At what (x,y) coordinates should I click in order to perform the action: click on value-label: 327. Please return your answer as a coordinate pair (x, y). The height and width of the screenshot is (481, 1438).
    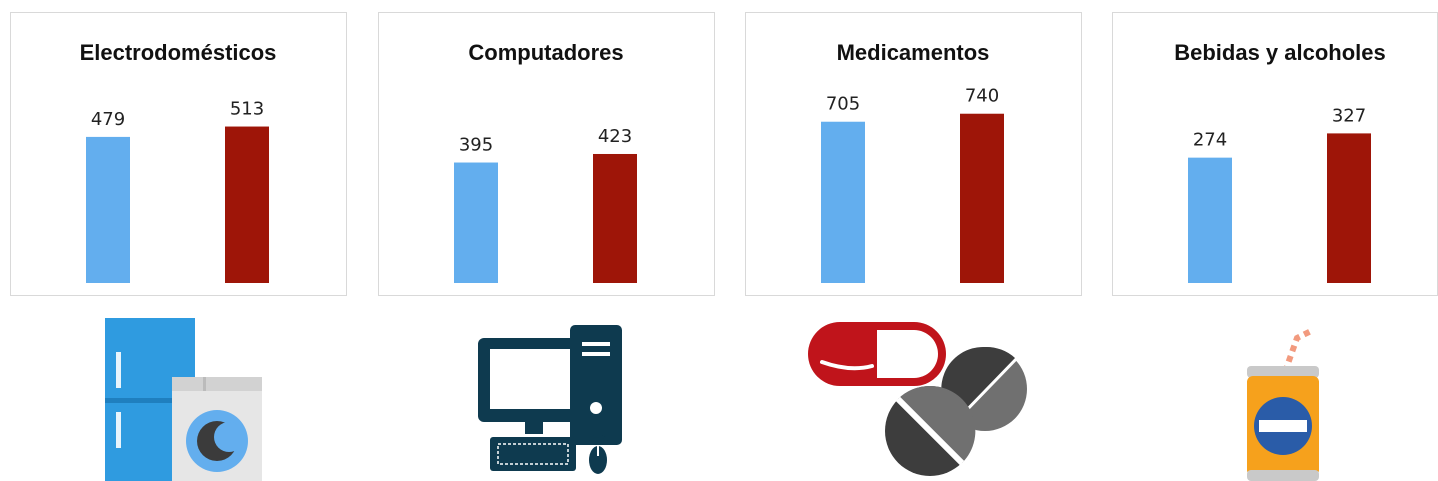
    Looking at the image, I should click on (1349, 115).